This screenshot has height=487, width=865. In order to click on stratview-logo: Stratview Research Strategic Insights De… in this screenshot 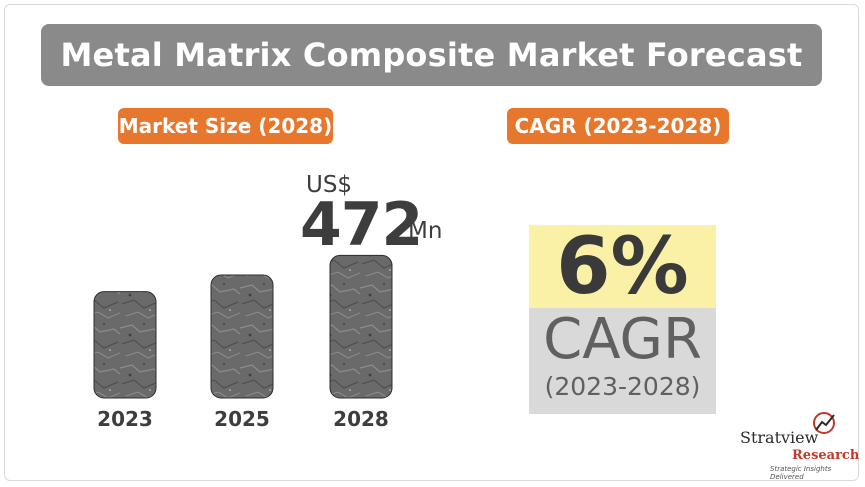, I will do `click(800, 445)`.